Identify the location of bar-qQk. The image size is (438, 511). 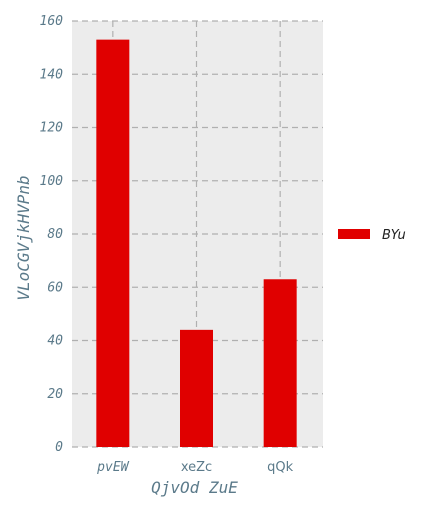
(280, 363).